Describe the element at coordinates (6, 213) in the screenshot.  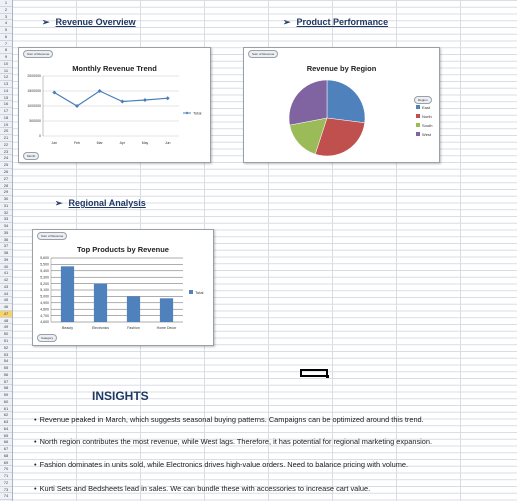
I see `row-header: 32` at that location.